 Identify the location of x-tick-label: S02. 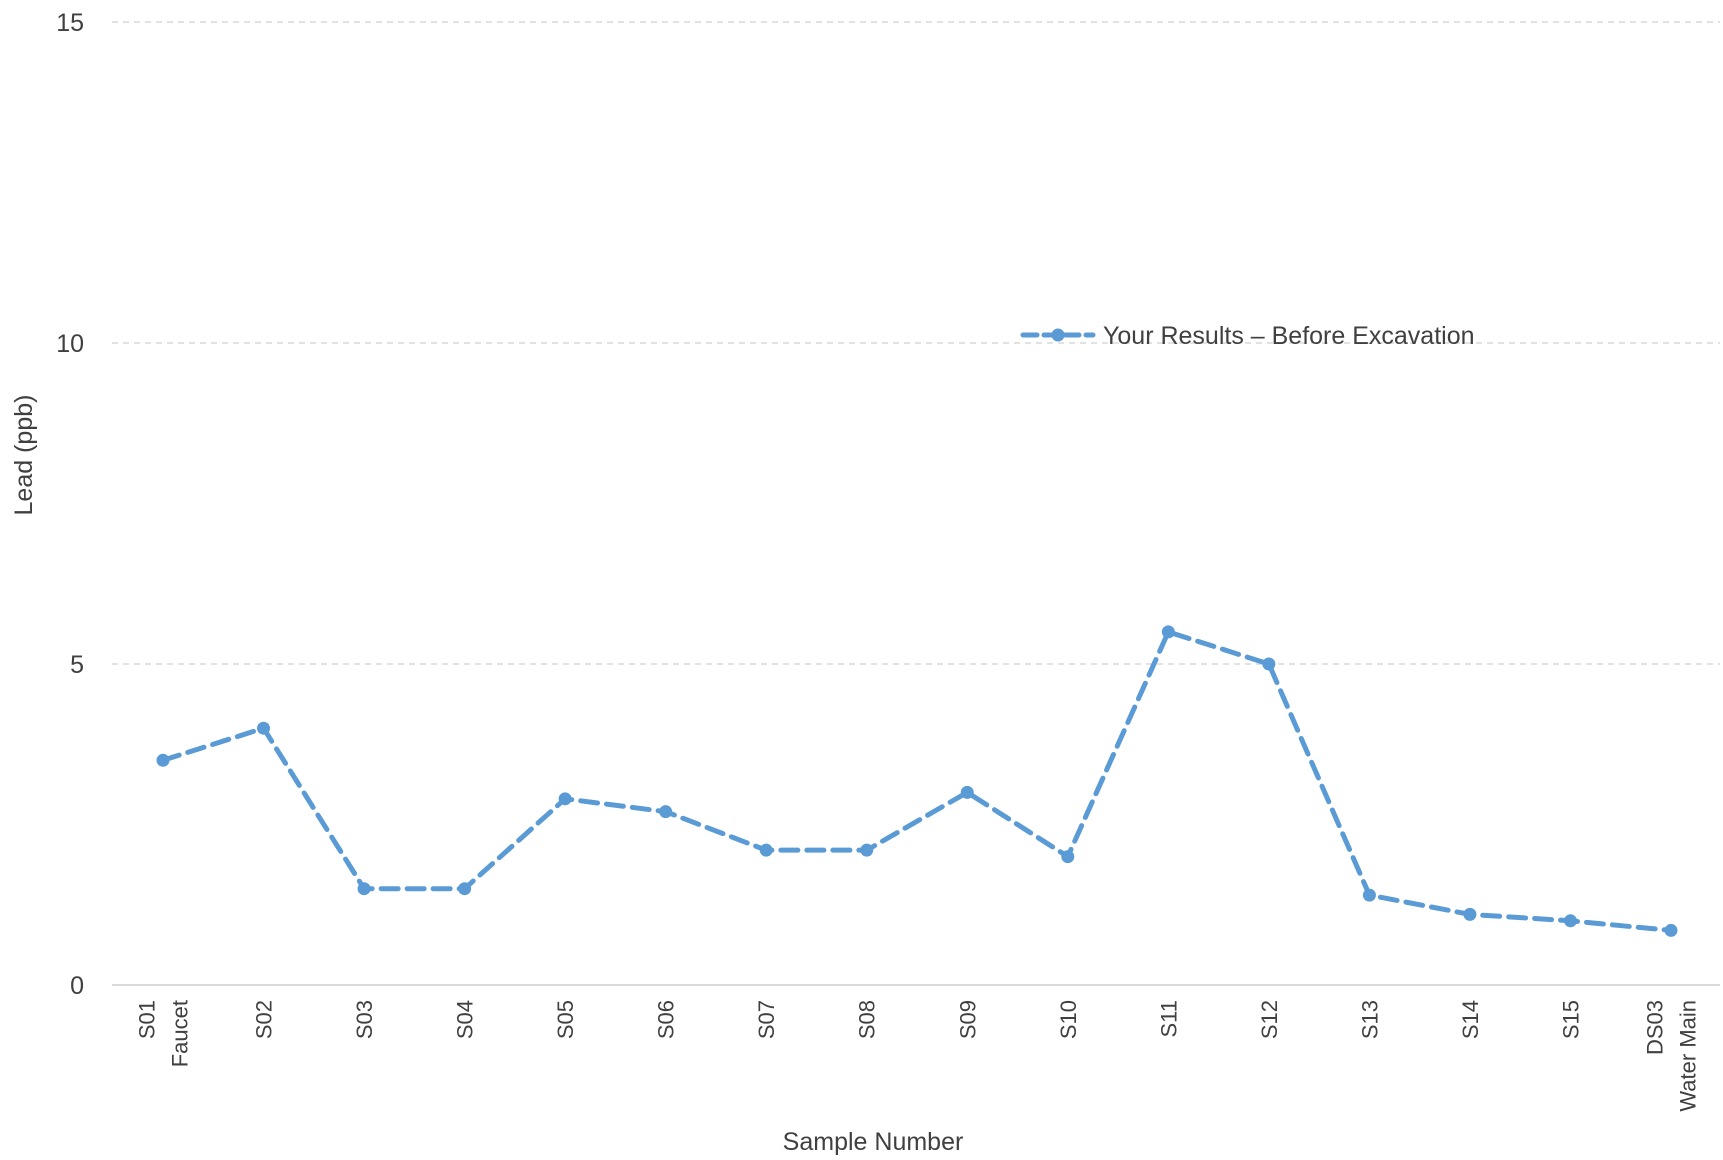
(264, 1019).